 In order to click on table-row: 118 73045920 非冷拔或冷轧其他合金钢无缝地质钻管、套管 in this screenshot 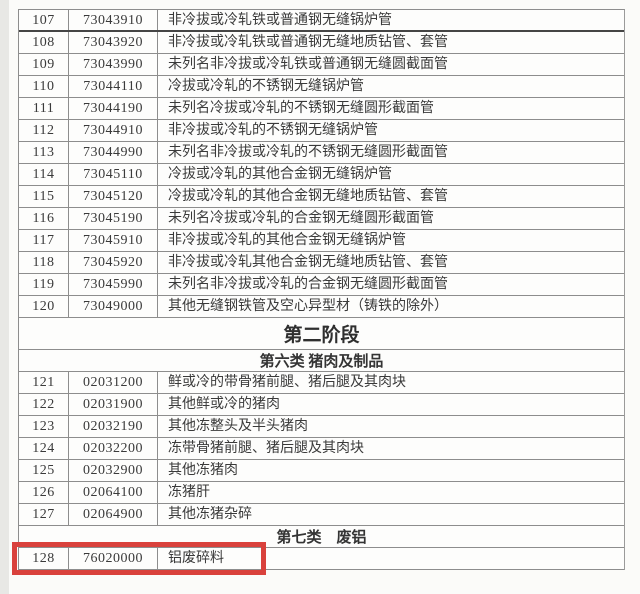, I will do `click(321, 263)`.